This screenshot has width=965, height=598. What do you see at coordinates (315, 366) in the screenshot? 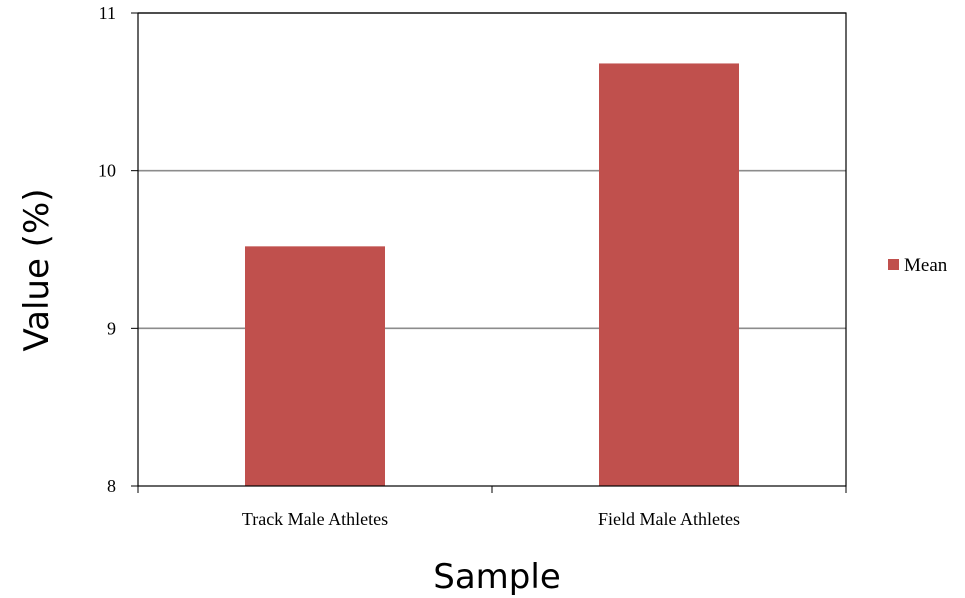
I see `bar-track-male-athletes` at bounding box center [315, 366].